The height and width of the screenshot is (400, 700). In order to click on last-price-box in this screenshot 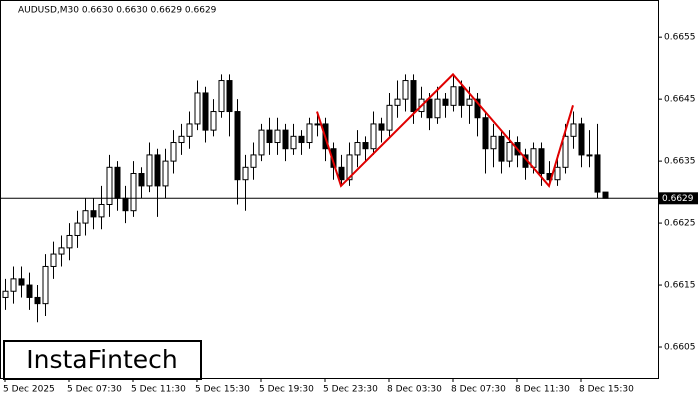, I will do `click(678, 198)`.